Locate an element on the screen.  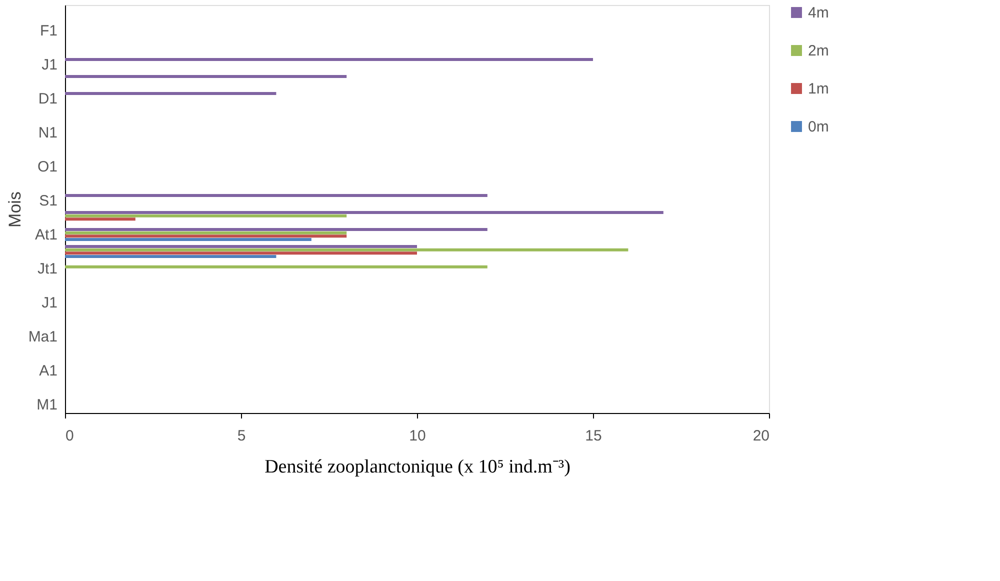
y-tick-label: N1 is located at coordinates (48, 133).